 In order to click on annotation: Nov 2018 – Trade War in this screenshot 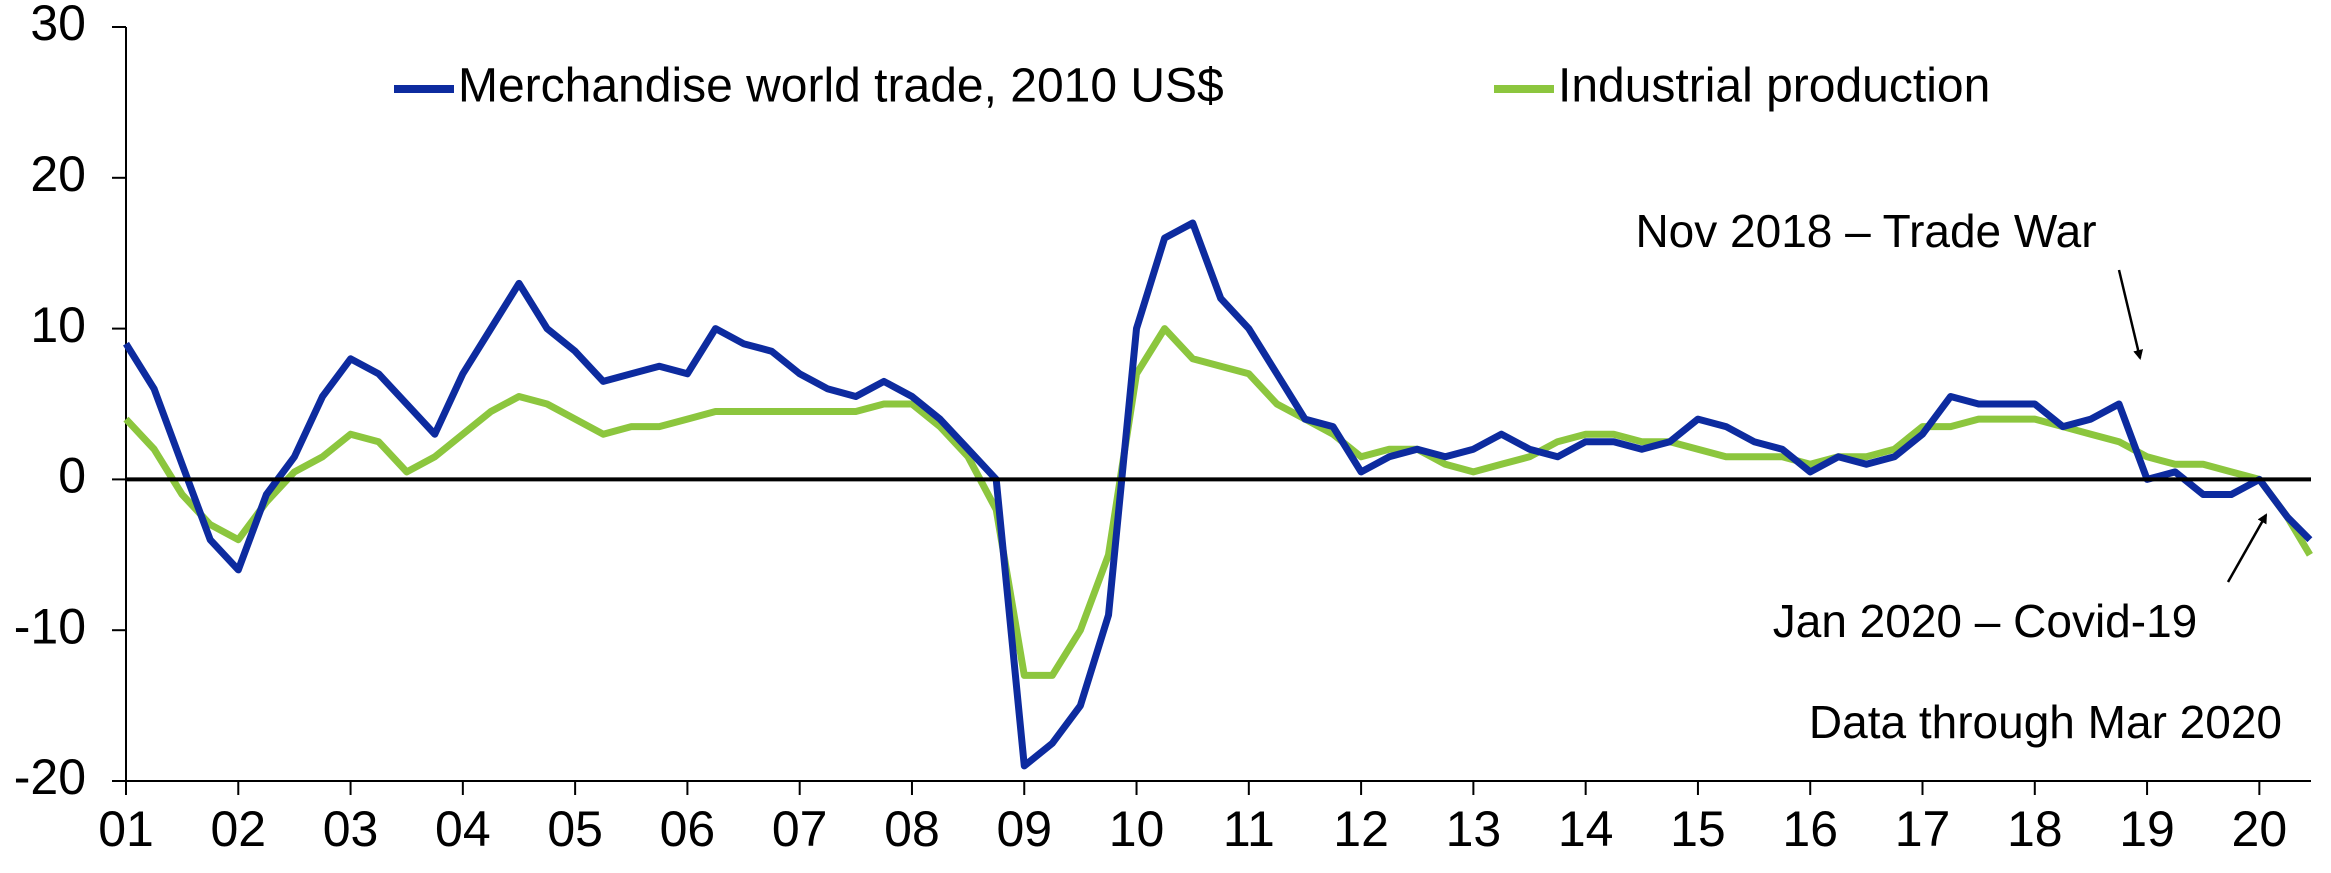, I will do `click(1865, 231)`.